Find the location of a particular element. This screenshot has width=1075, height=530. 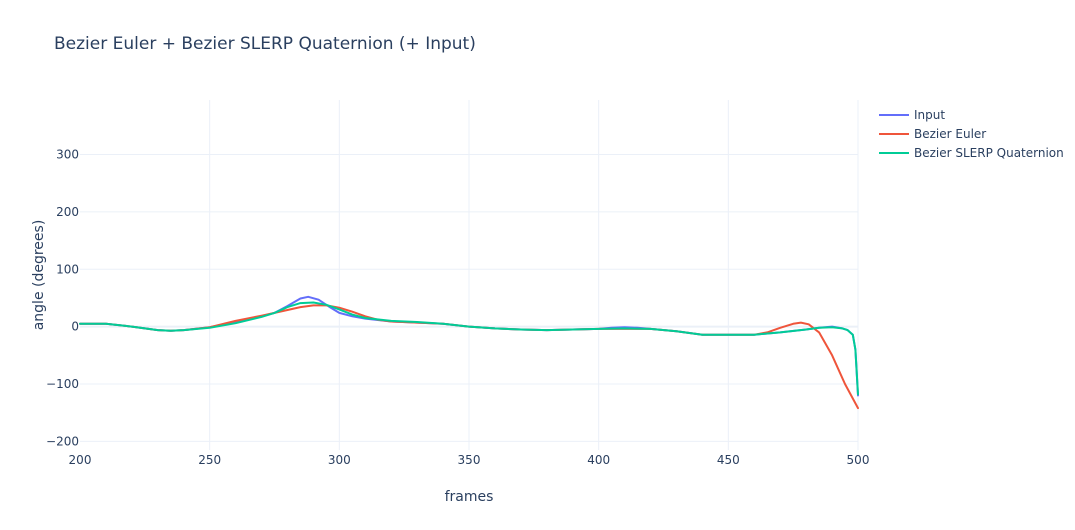

x-tick-label: 200 is located at coordinates (80, 460).